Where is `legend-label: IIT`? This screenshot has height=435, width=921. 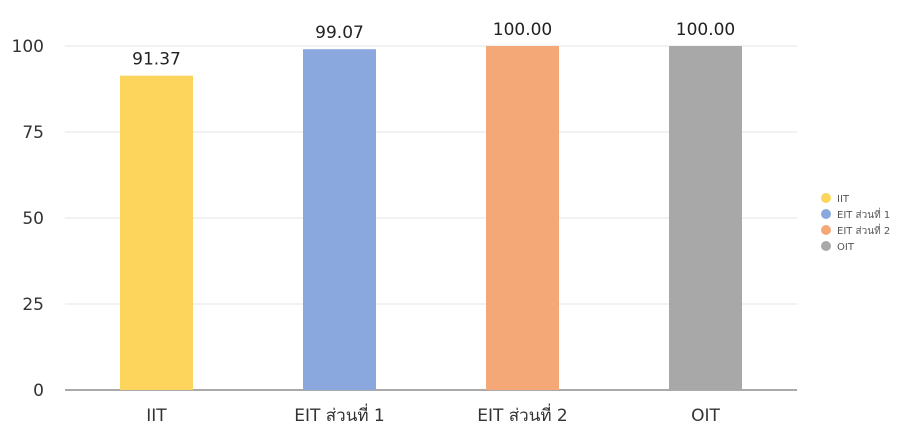 legend-label: IIT is located at coordinates (843, 199).